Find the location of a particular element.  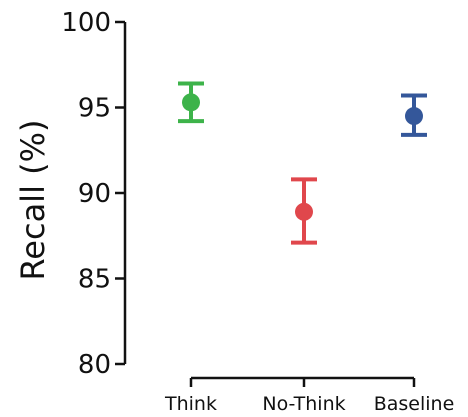

point-group-baseline is located at coordinates (414, 115).